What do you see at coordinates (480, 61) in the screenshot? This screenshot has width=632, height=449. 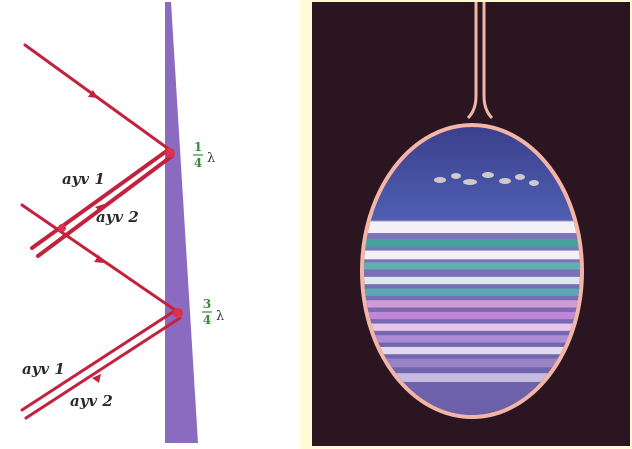 I see `wire-handle` at bounding box center [480, 61].